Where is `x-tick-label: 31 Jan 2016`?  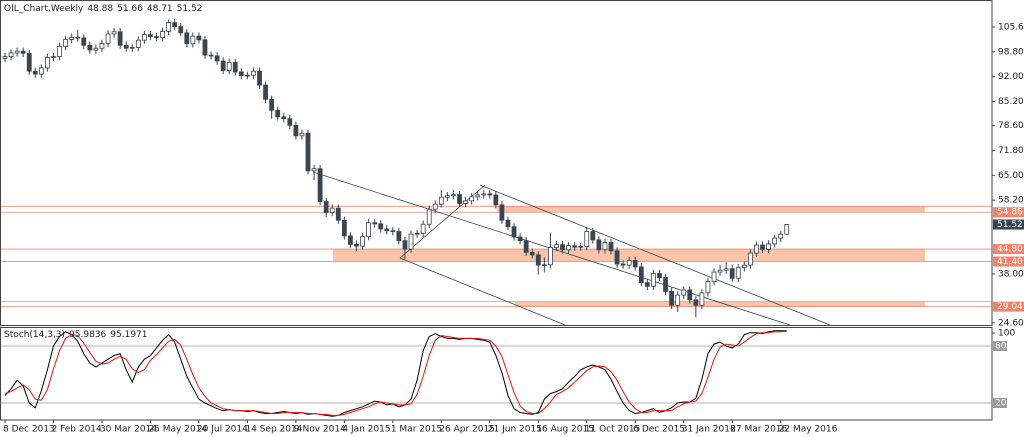
x-tick-label: 31 Jan 2016 is located at coordinates (709, 430).